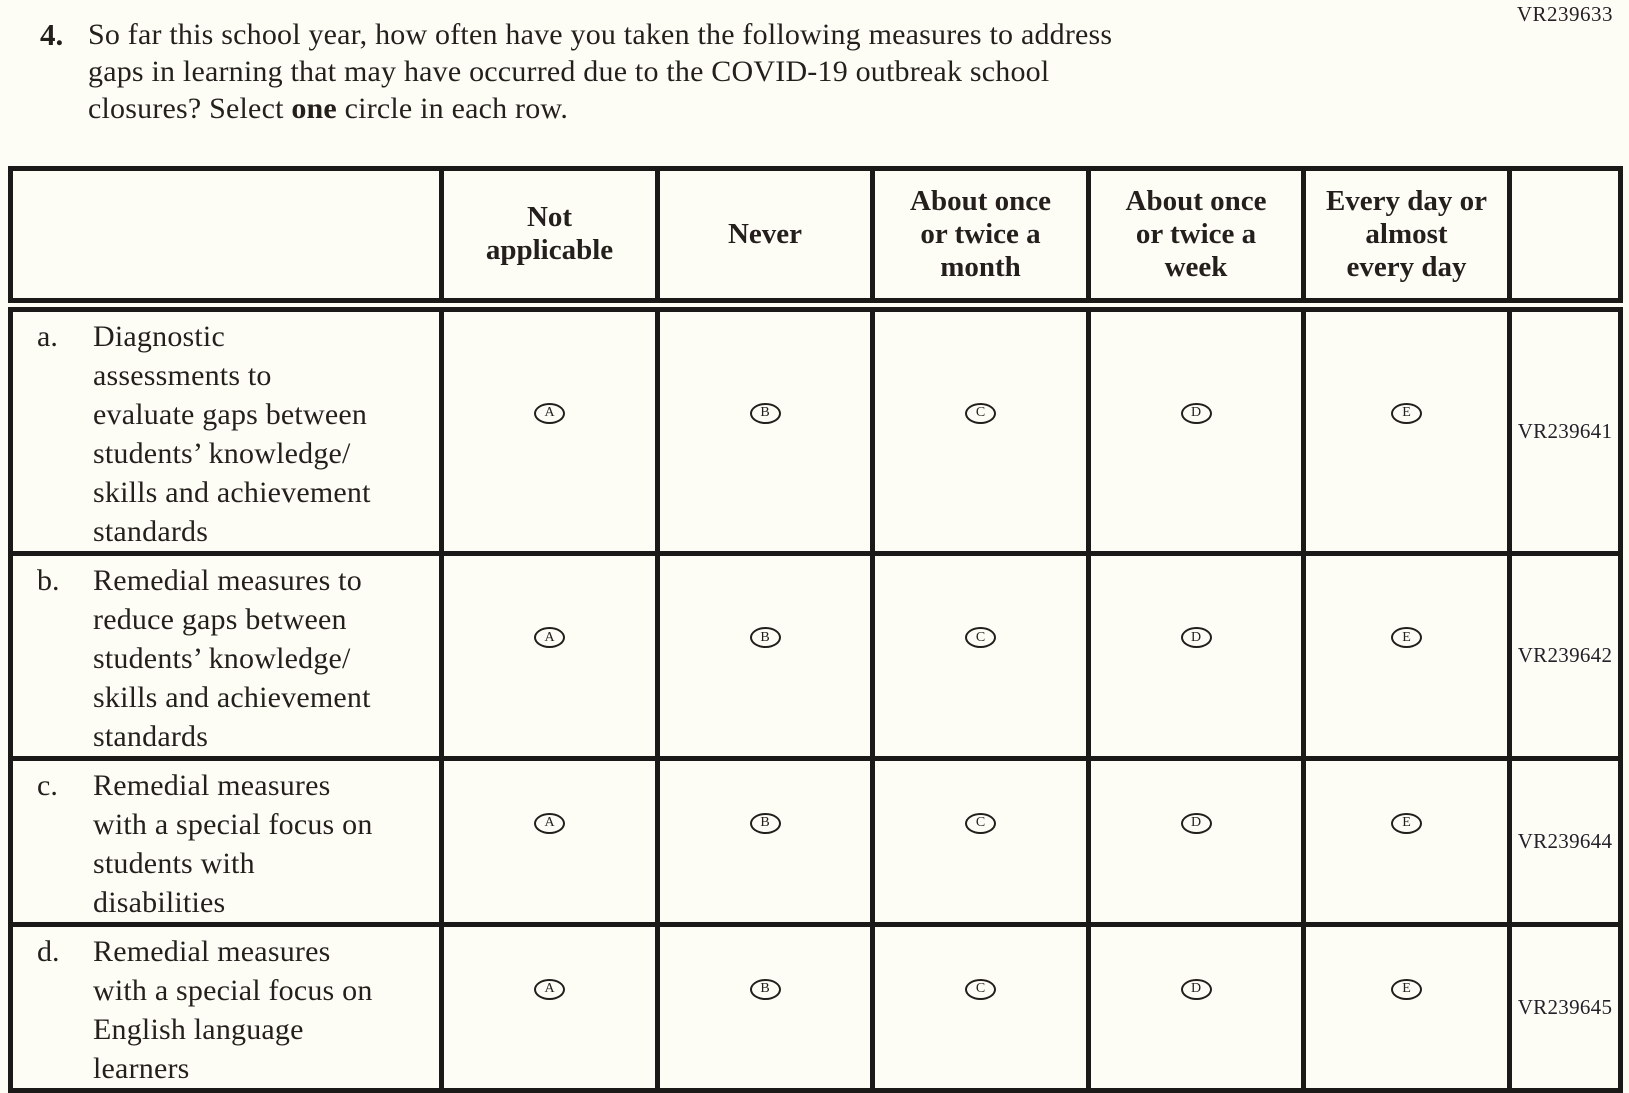 This screenshot has width=1629, height=1093. I want to click on answer-bubble-c-once-twice-month: C, so click(980, 823).